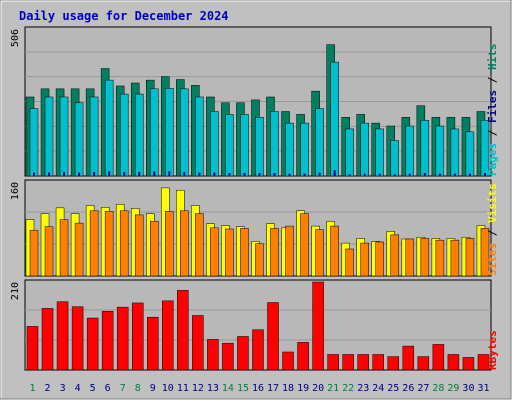 The width and height of the screenshot is (512, 400). What do you see at coordinates (33, 388) in the screenshot?
I see `day-label-1: 1` at bounding box center [33, 388].